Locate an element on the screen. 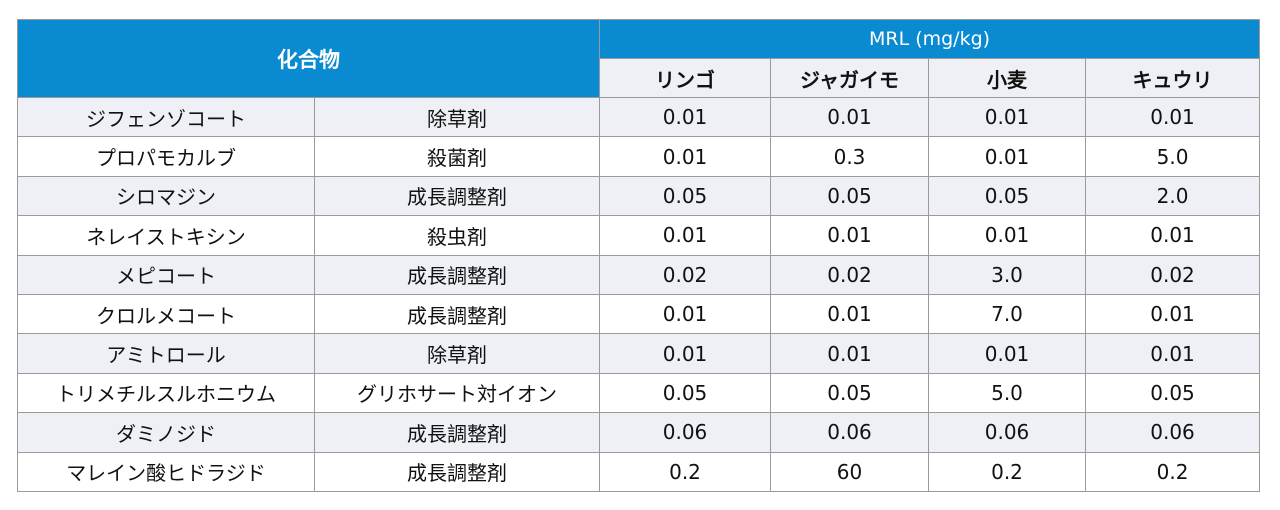 The image size is (1280, 510). mrl-value-cell: 7.0 is located at coordinates (1007, 314).